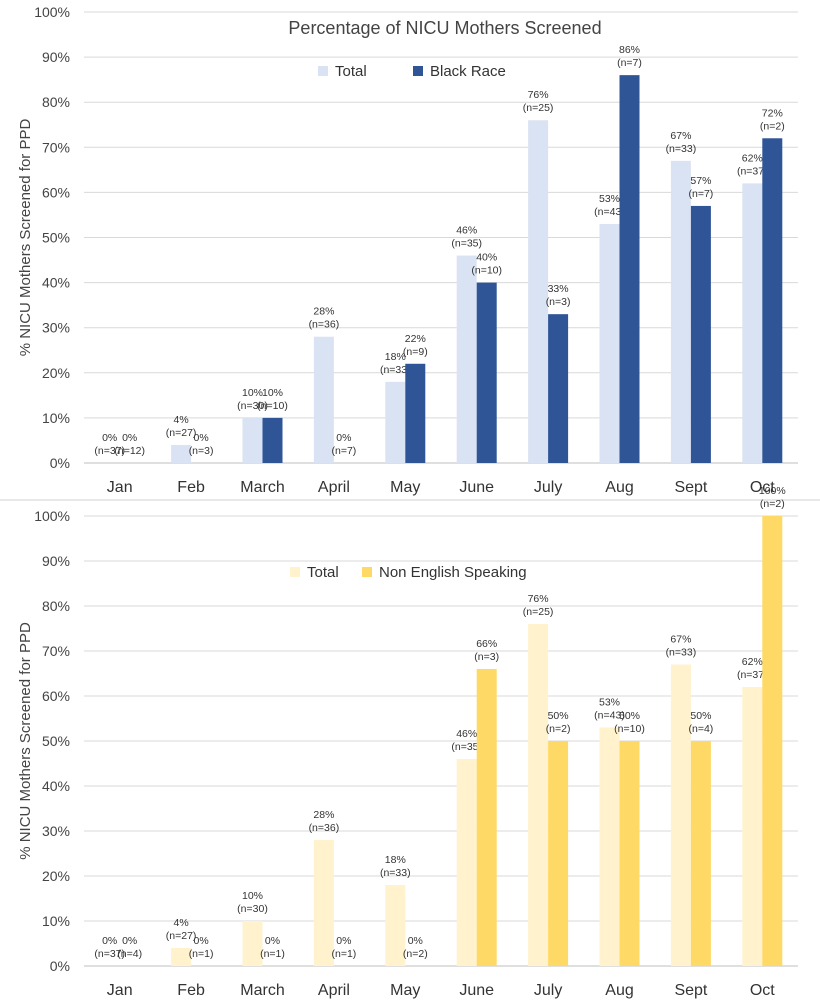 Image resolution: width=820 pixels, height=1004 pixels. Describe the element at coordinates (415, 954) in the screenshot. I see `data-label-n: (n=2)` at that location.